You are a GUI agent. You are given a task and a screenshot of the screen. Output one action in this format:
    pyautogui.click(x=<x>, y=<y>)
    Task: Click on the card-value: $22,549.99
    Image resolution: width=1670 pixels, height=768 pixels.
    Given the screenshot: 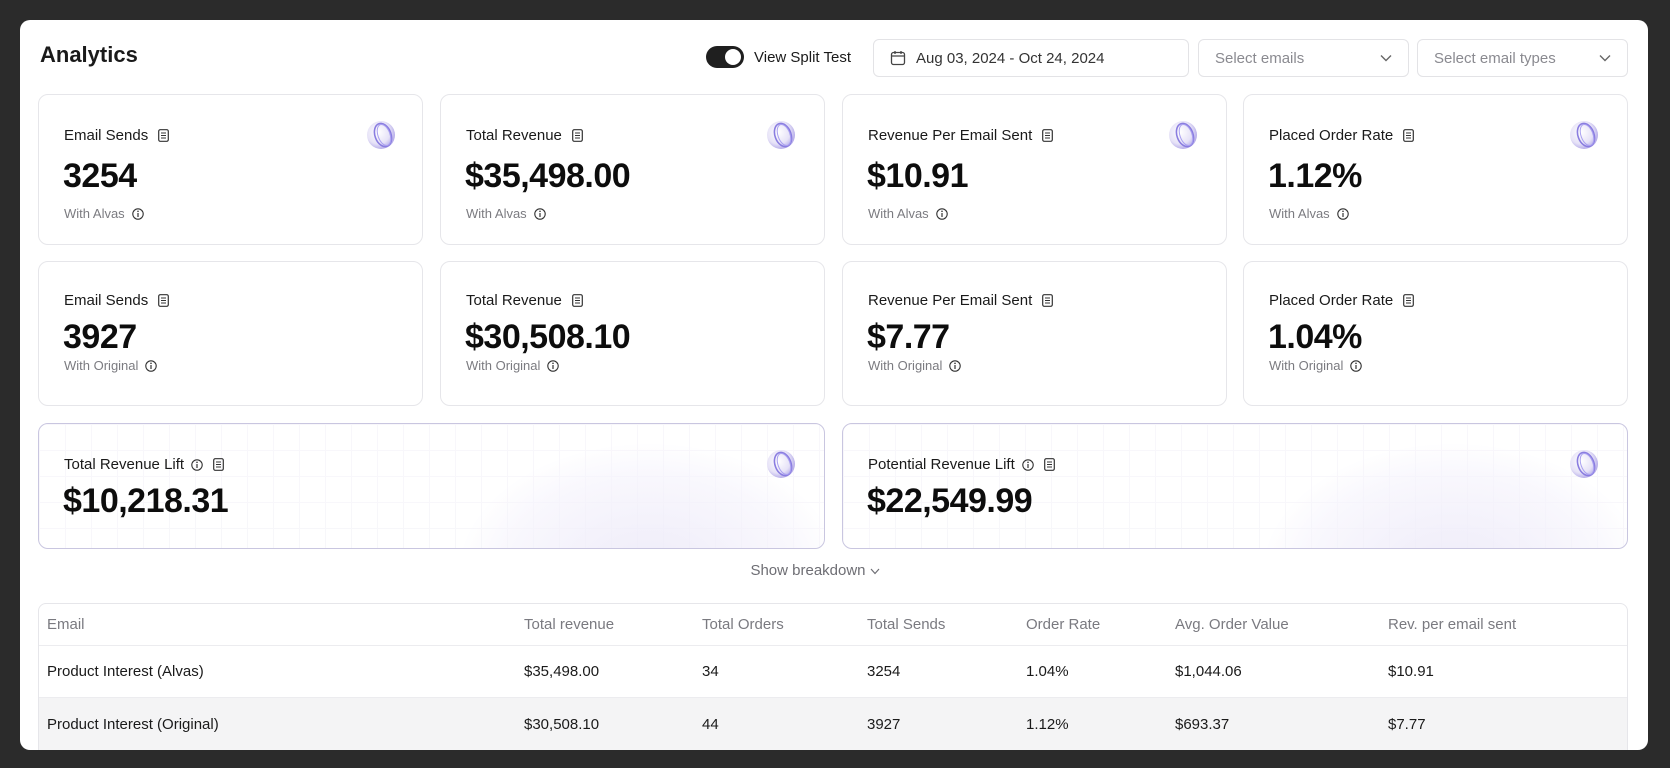 What is the action you would take?
    pyautogui.click(x=950, y=501)
    